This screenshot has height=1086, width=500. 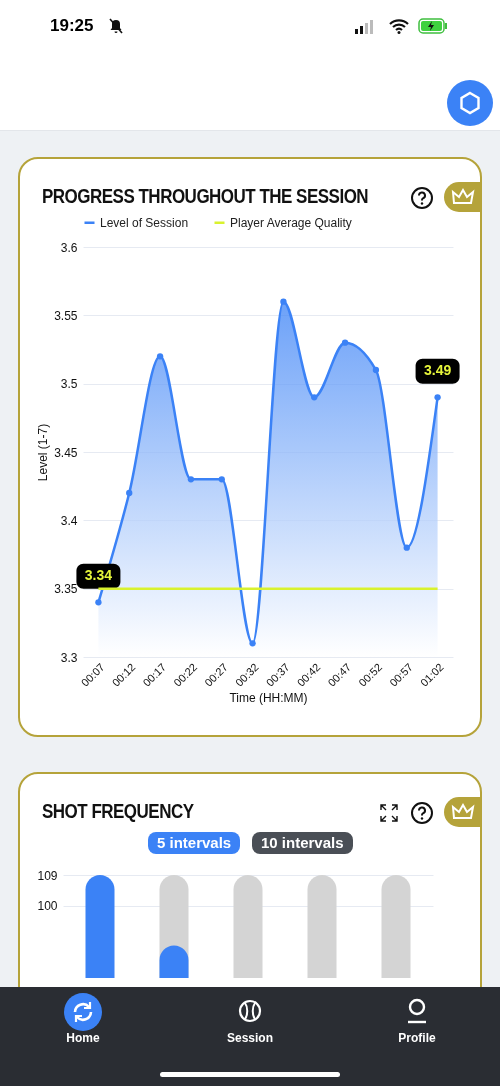 What do you see at coordinates (417, 1038) in the screenshot?
I see `text: Profile` at bounding box center [417, 1038].